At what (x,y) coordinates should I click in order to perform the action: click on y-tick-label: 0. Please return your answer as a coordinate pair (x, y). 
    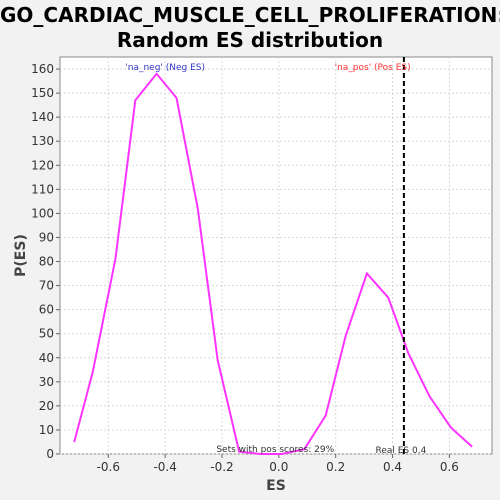
    Looking at the image, I should click on (50, 454).